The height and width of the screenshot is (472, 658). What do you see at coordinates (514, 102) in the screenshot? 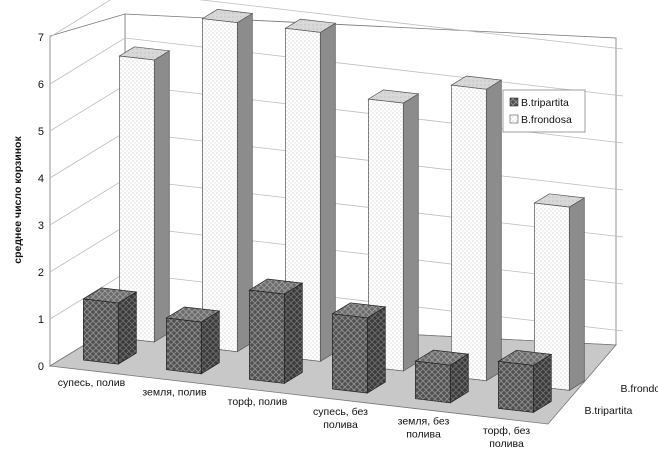
I see `legend-swatch-tripartita` at bounding box center [514, 102].